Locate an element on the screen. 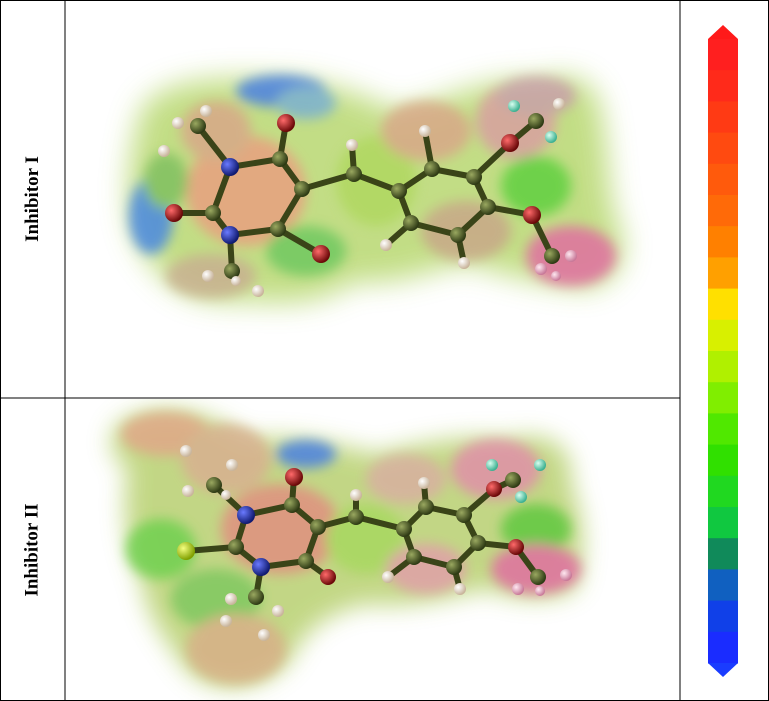 The image size is (769, 701). inhibitor-2-label: Inhibitor II is located at coordinates (32, 549).